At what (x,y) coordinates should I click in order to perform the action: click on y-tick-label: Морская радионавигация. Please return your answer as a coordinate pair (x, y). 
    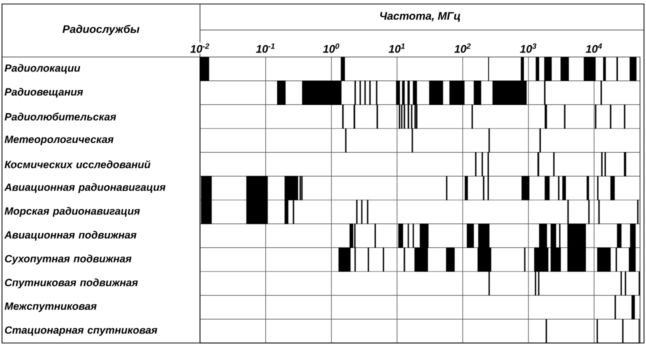
    Looking at the image, I should click on (72, 212).